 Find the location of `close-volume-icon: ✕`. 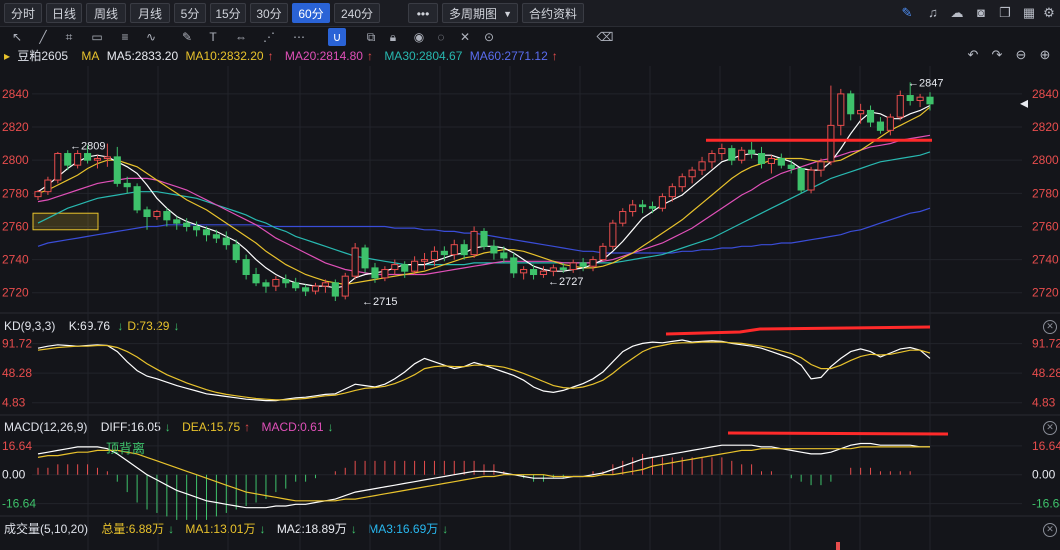

close-volume-icon: ✕ is located at coordinates (1050, 530).